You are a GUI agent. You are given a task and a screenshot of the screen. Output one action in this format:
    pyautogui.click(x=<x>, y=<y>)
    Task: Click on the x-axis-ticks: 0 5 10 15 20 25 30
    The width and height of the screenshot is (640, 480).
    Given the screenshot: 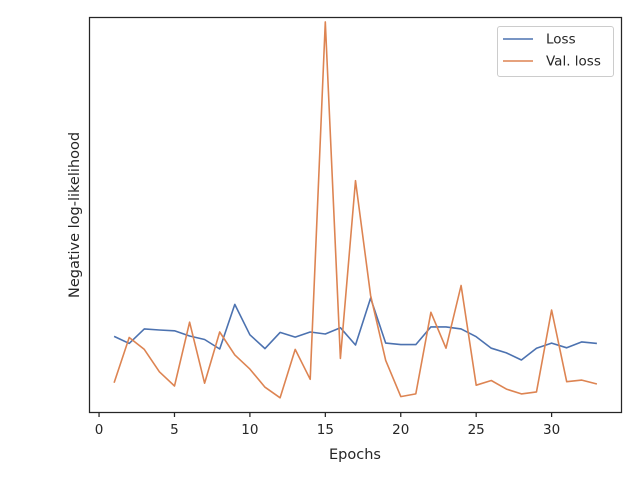 What is the action you would take?
    pyautogui.click(x=327, y=425)
    